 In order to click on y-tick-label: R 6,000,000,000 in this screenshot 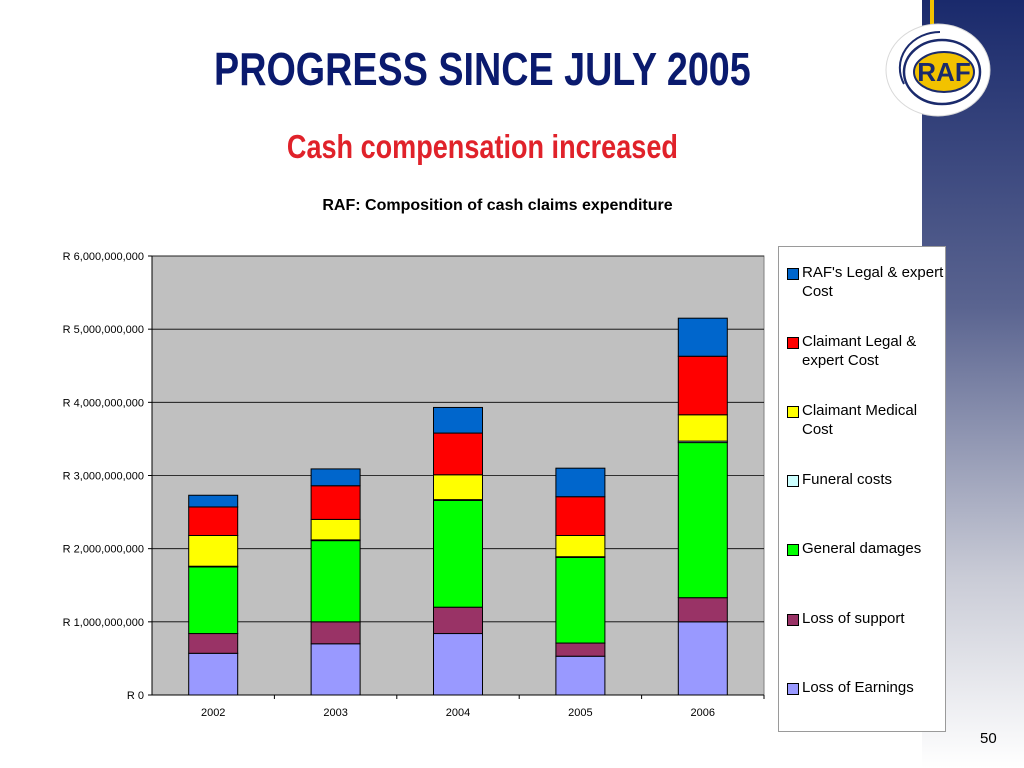, I will do `click(103, 257)`.